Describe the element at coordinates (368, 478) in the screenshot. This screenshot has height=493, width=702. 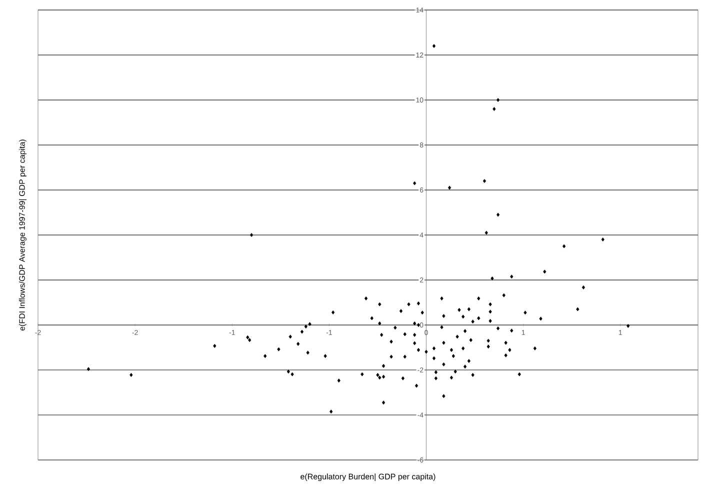
I see `x-axis-title: e(Regulatory Burden| GDP per capita)` at that location.